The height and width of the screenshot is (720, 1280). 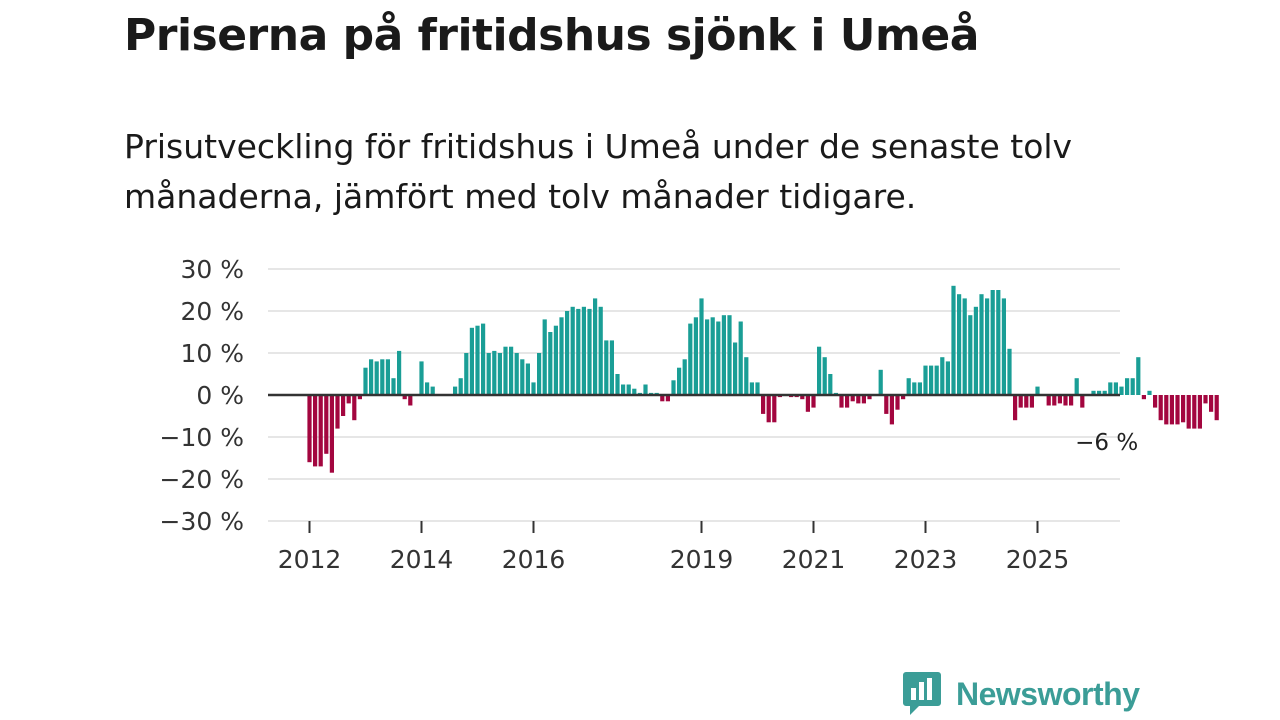 I want to click on brand: Newsworthy, so click(x=1021, y=694).